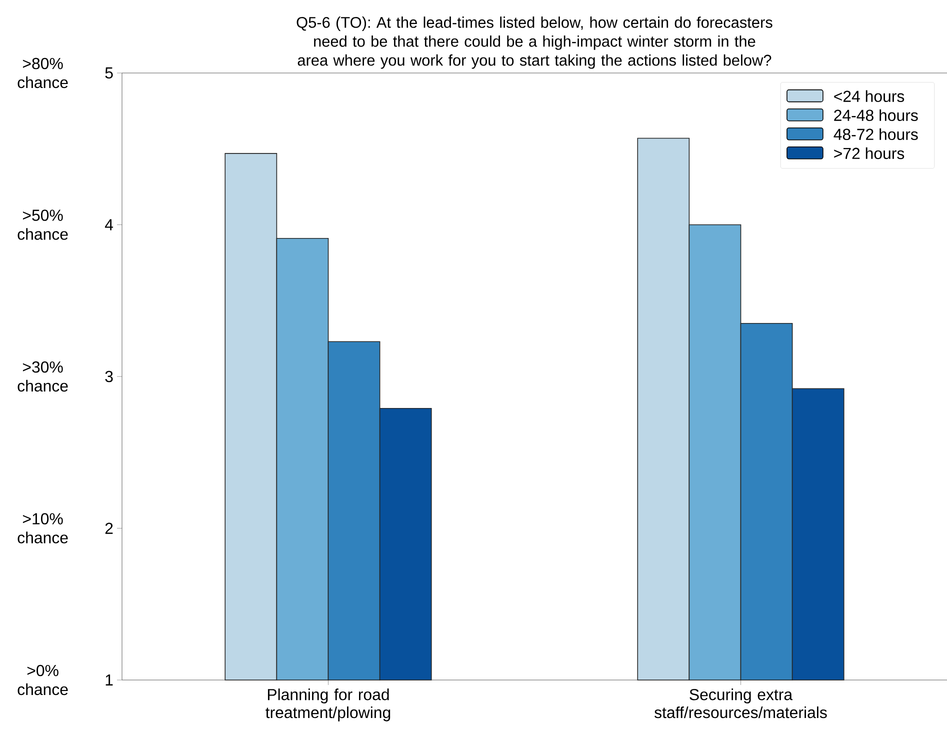  What do you see at coordinates (869, 153) in the screenshot?
I see `legend-label: >72 hours` at bounding box center [869, 153].